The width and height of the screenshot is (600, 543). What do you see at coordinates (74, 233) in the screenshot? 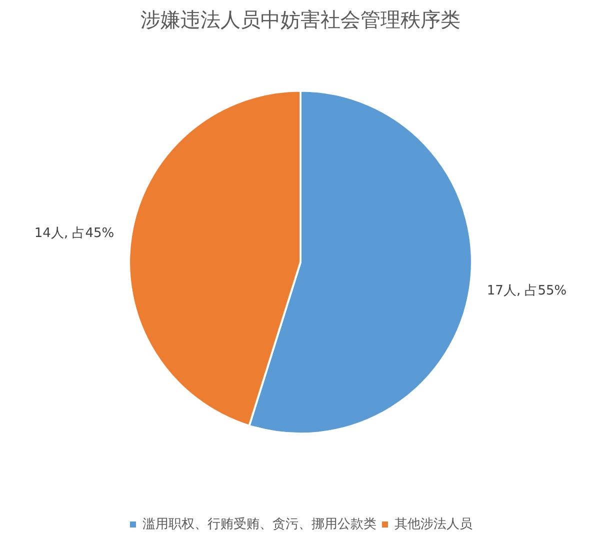
I see `data-label: 14人, 占45%` at bounding box center [74, 233].